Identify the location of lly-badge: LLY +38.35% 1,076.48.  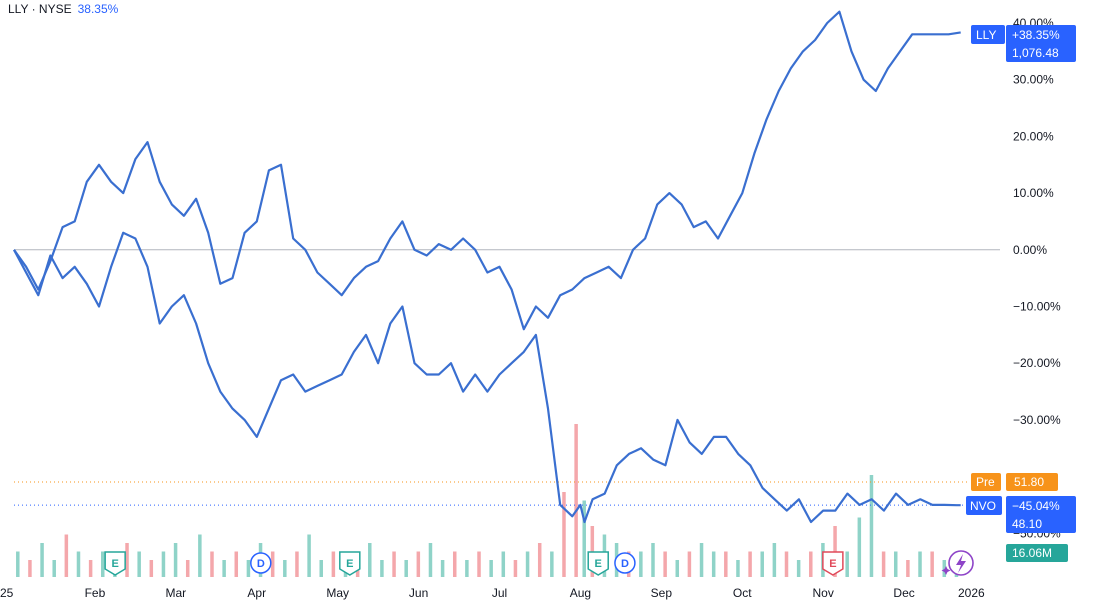
(1023, 43).